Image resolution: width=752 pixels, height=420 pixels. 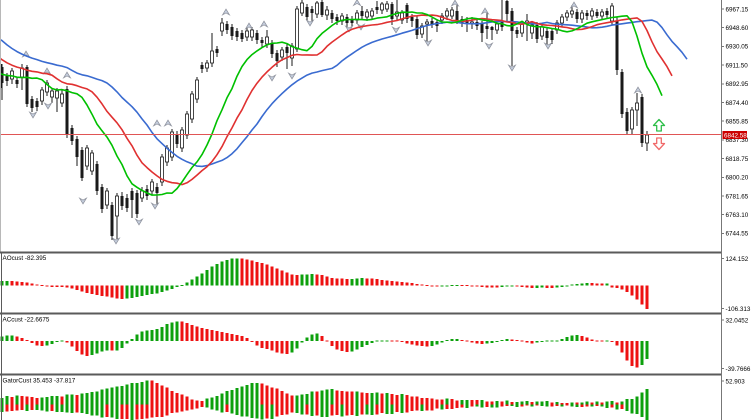 I want to click on svg-text: 6818.75, so click(x=737, y=159).